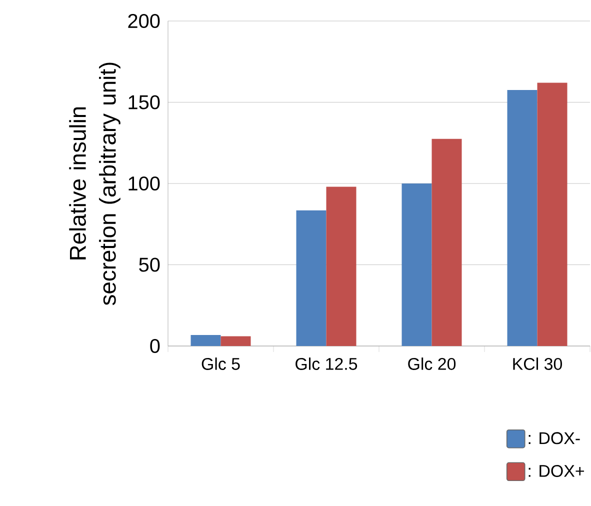 This screenshot has width=591, height=506. What do you see at coordinates (537, 364) in the screenshot?
I see `x-tick-label: KCl 30` at bounding box center [537, 364].